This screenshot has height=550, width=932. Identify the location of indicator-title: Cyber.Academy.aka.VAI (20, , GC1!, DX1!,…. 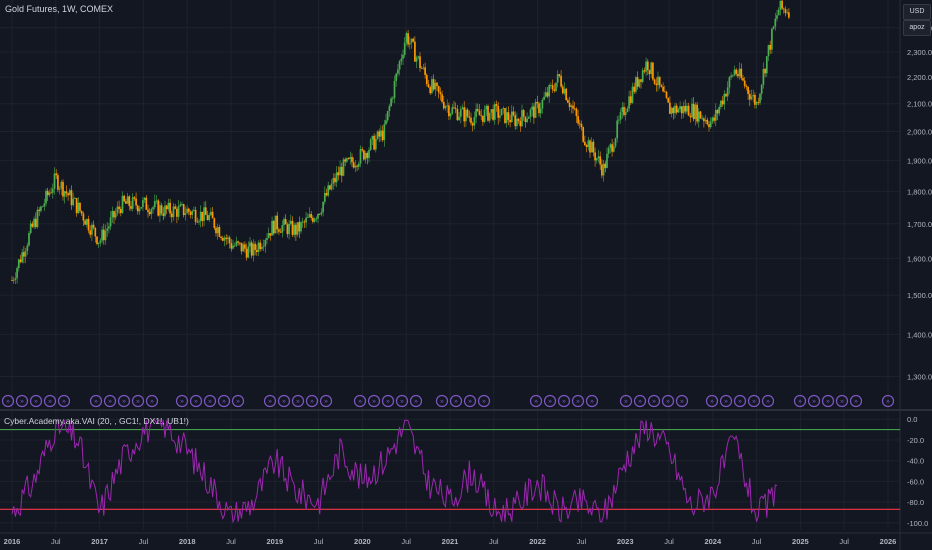
(96, 421).